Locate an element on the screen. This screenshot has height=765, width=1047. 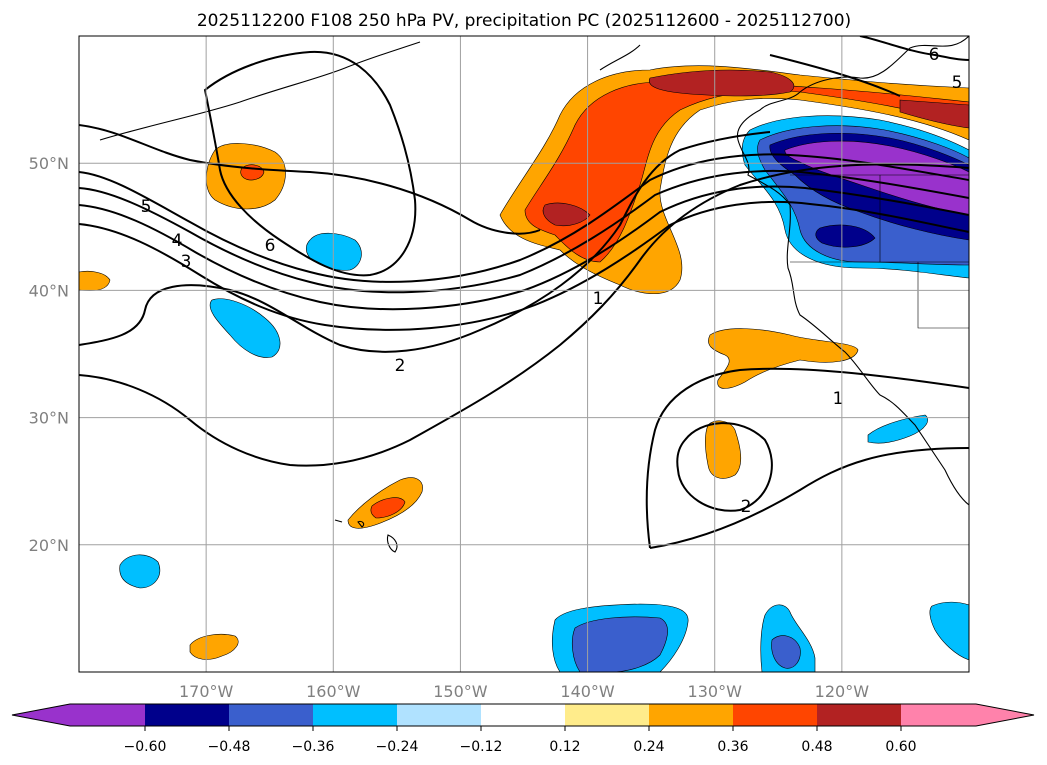
lat-tick-label: 20°N is located at coordinates (49, 545).